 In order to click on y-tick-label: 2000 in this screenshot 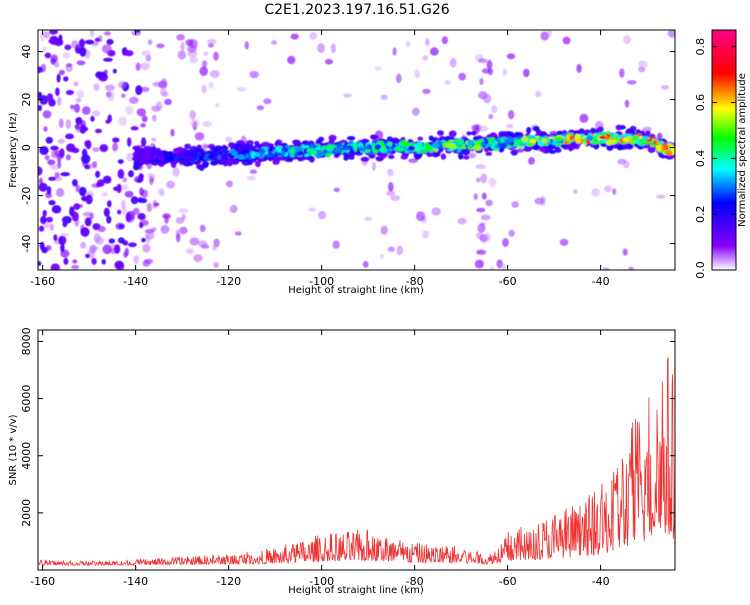, I will do `click(26, 513)`.